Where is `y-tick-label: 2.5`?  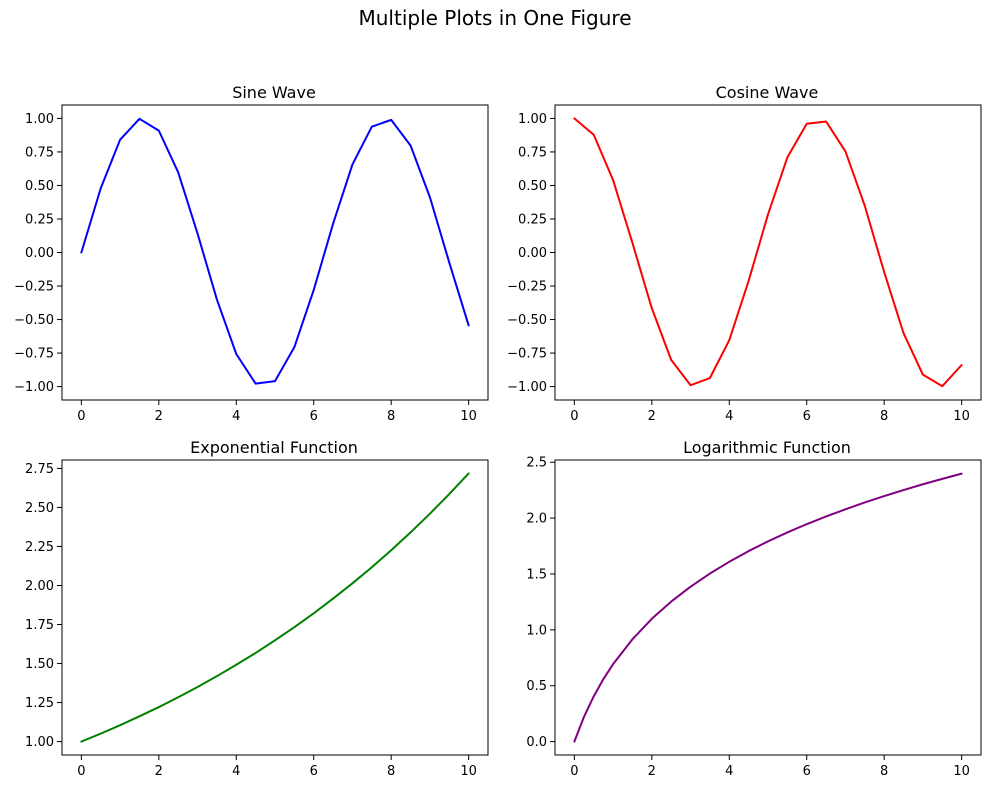
y-tick-label: 2.5 is located at coordinates (536, 463).